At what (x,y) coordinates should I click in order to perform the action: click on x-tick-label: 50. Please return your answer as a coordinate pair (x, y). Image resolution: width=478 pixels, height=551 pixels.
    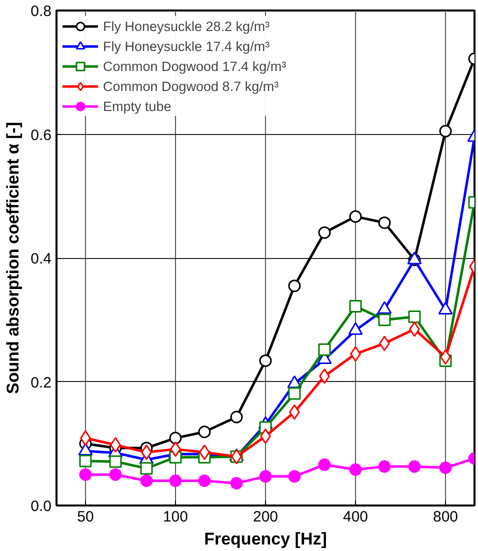
    Looking at the image, I should click on (85, 517).